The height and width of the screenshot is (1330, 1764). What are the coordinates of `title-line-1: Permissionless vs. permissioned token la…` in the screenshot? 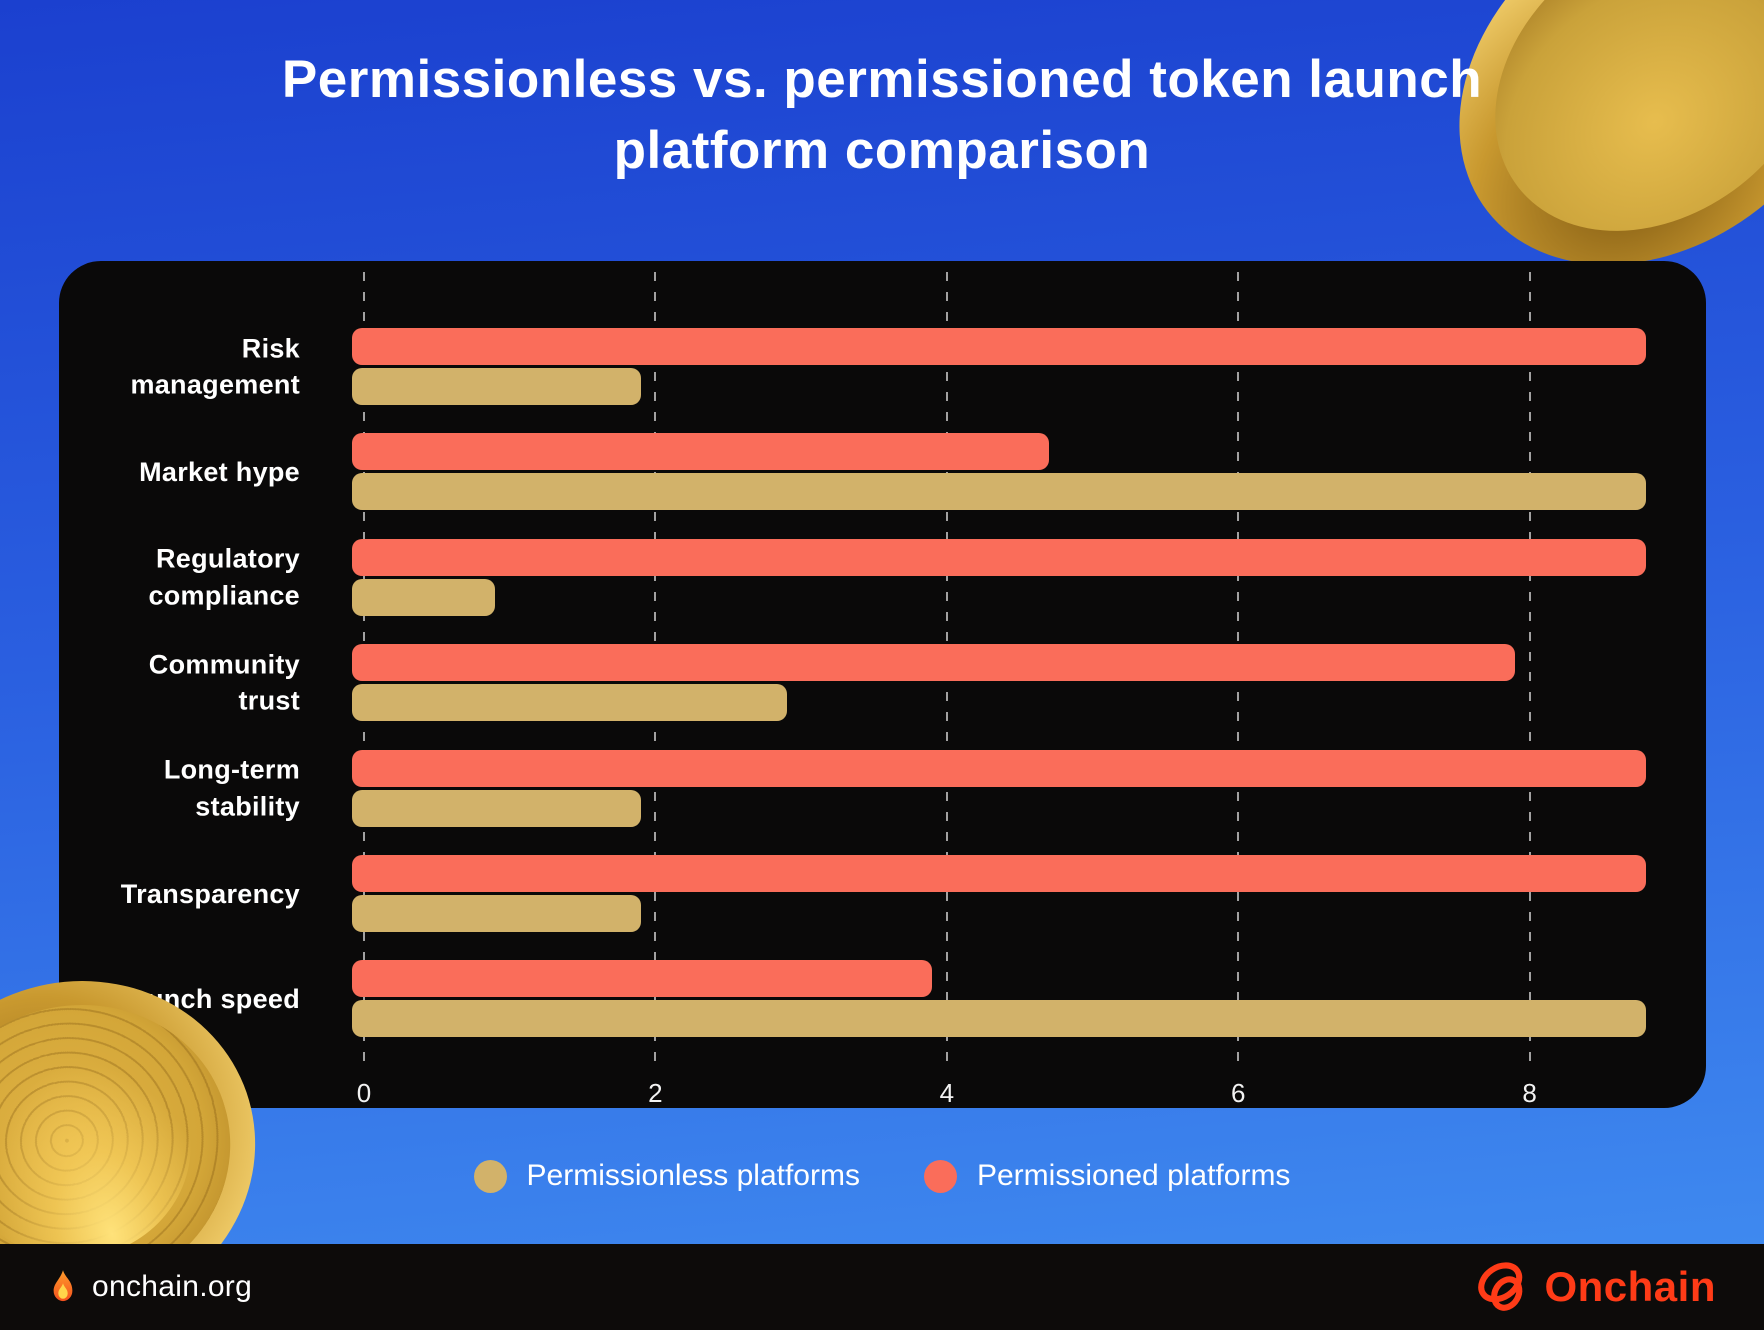 It's located at (882, 79).